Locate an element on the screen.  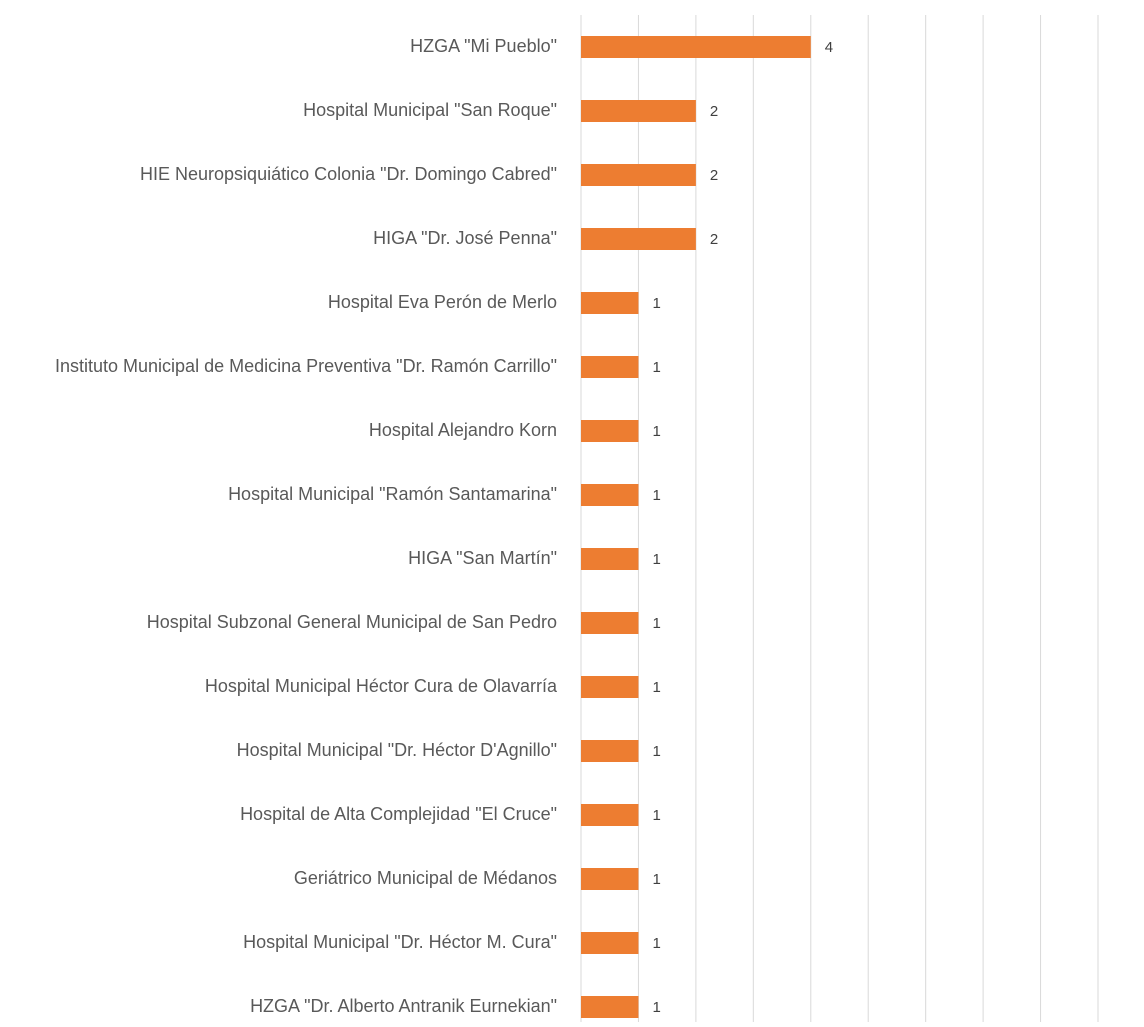
y-tick-label: Hospital Alejandro Korn is located at coordinates (463, 430).